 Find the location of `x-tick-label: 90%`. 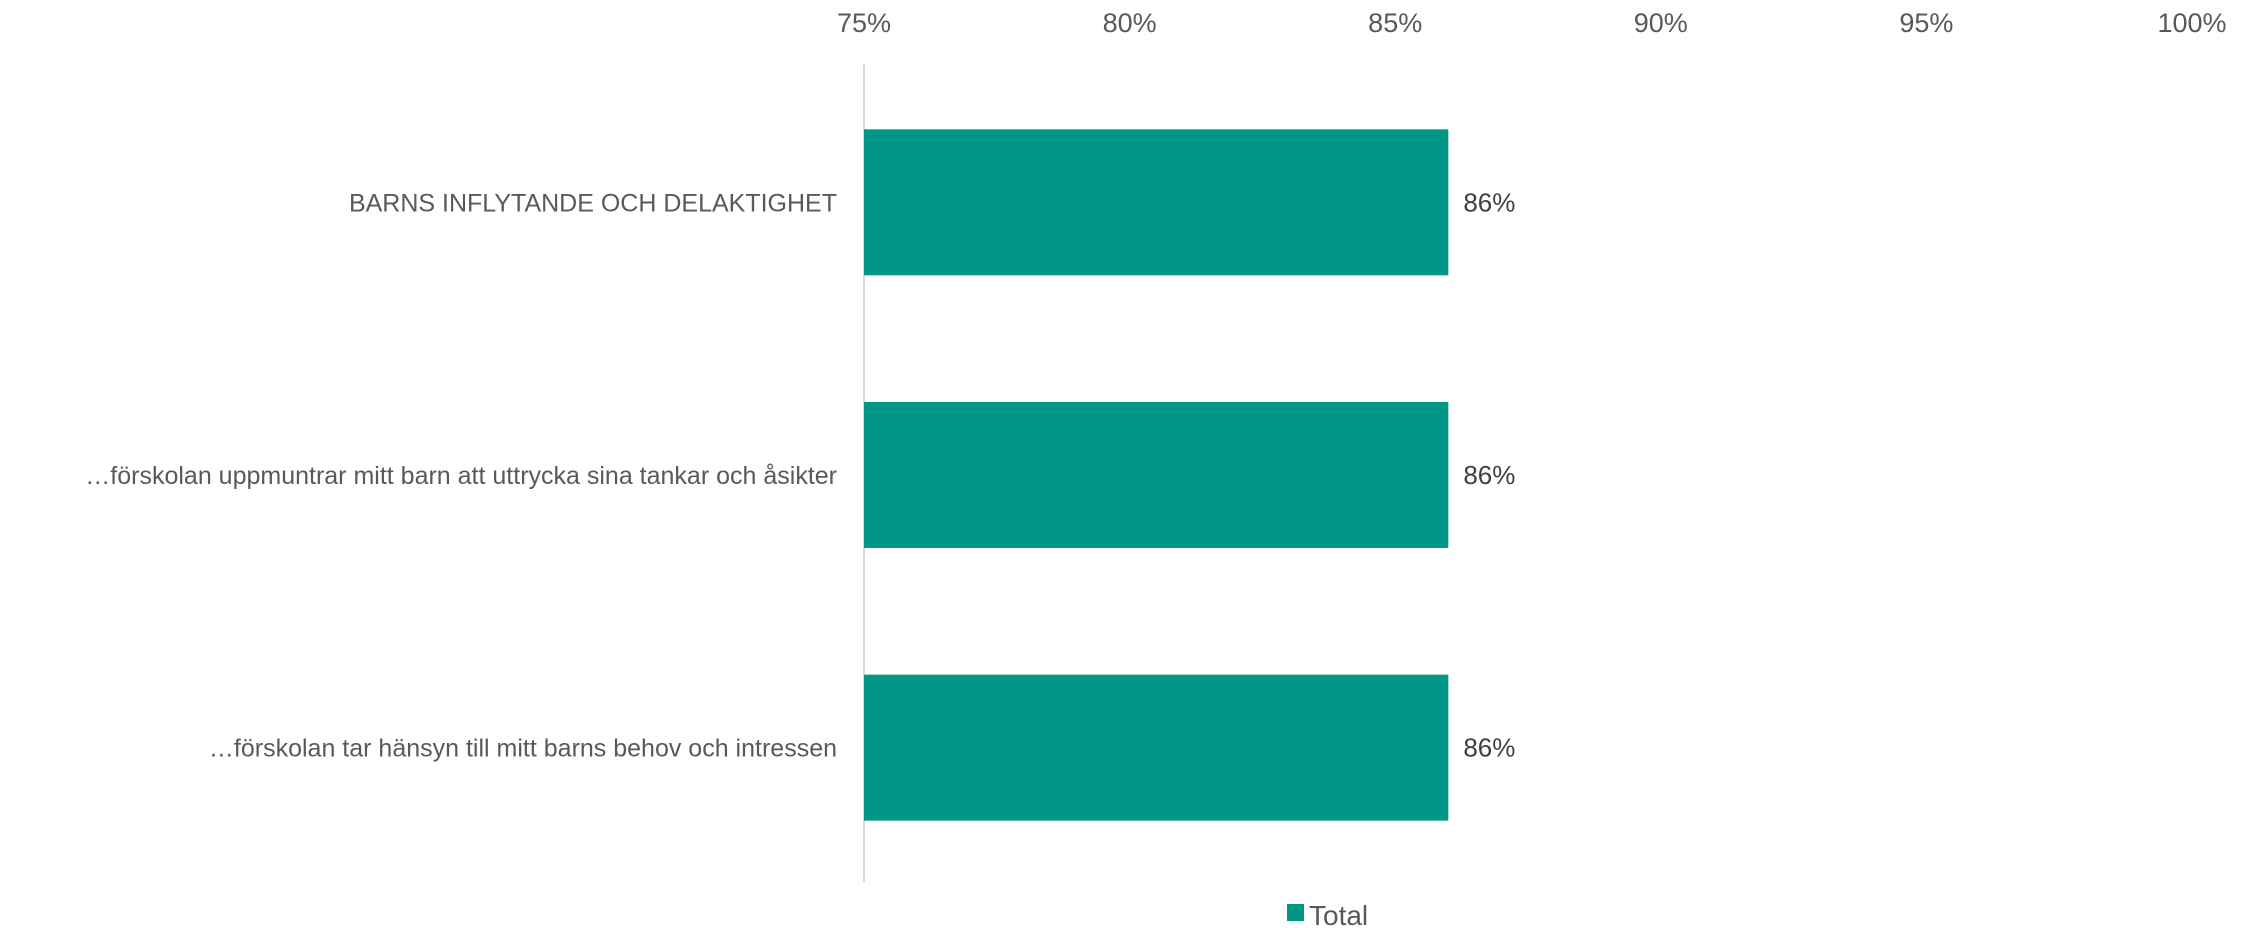

x-tick-label: 90% is located at coordinates (1661, 23).